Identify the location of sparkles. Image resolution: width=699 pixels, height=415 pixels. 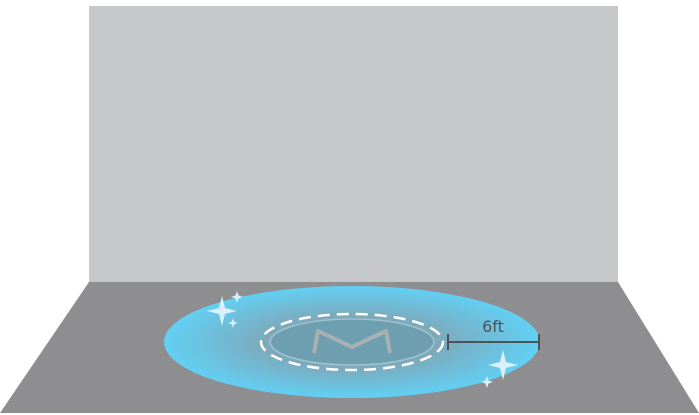
(362, 339).